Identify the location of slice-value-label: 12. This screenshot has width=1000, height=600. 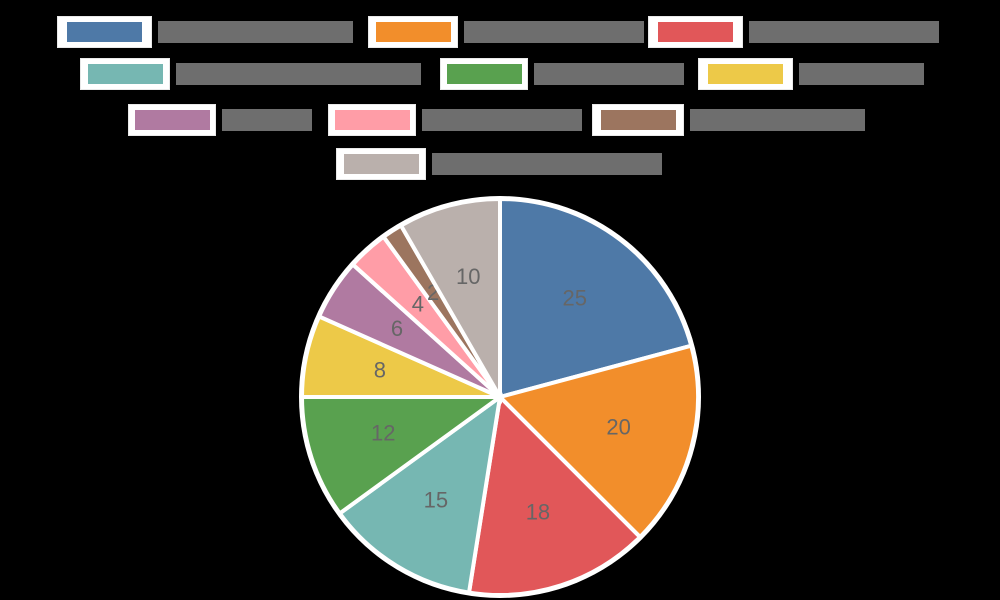
(383, 433).